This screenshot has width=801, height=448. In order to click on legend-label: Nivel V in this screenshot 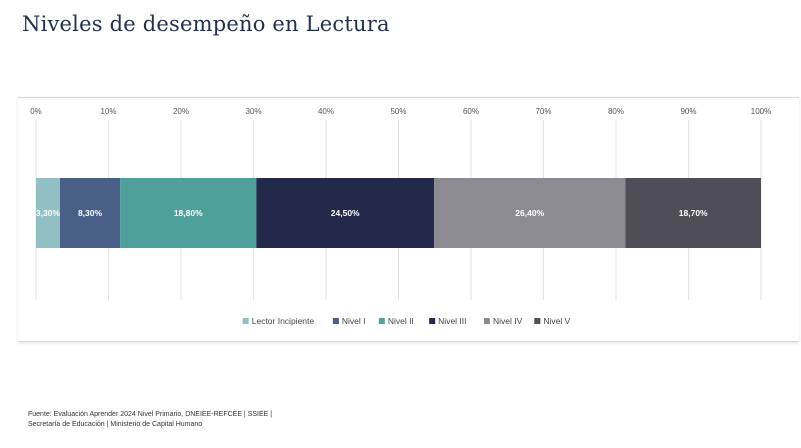, I will do `click(556, 321)`.